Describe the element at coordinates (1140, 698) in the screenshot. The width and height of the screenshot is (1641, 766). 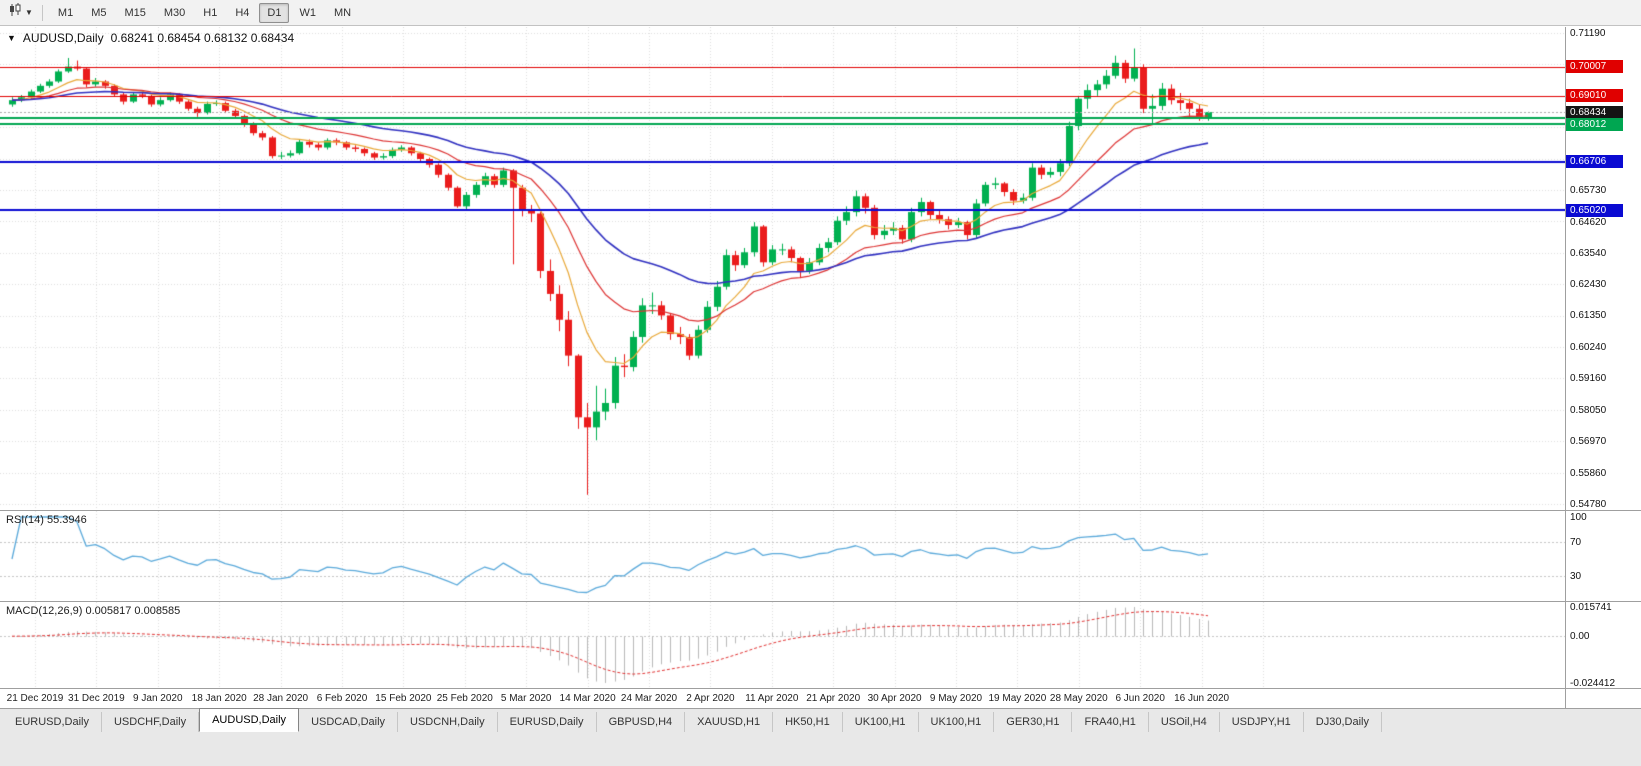
I see `date-axis-label: 6 Jun 2020` at that location.